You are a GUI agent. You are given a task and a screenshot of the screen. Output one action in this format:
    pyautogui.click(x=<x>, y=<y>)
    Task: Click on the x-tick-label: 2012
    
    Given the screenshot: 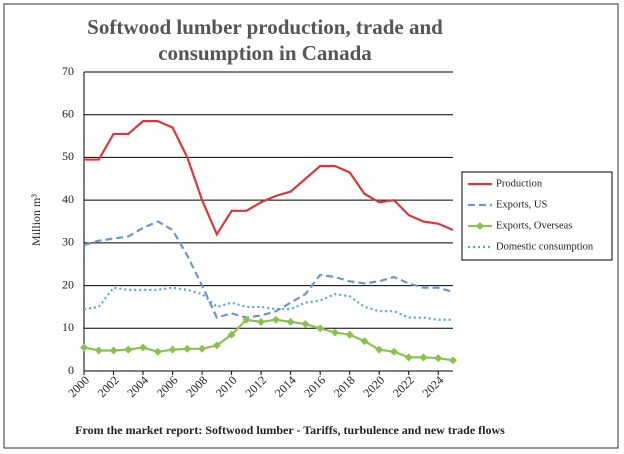 What is the action you would take?
    pyautogui.click(x=255, y=386)
    